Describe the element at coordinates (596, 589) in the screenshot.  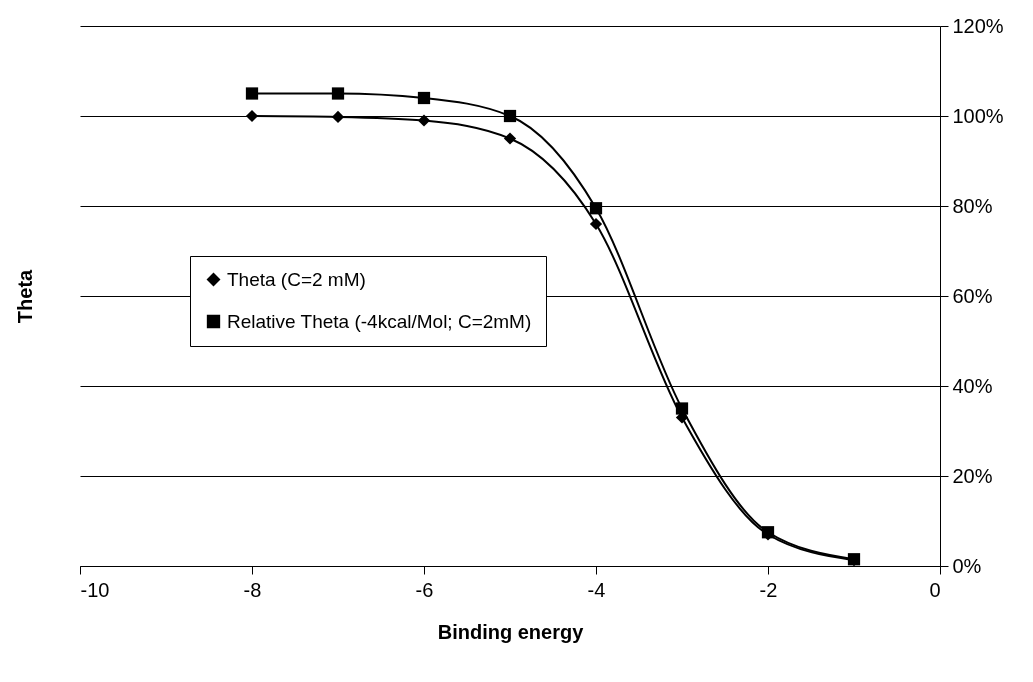
I see `x-tick-label: -4` at that location.